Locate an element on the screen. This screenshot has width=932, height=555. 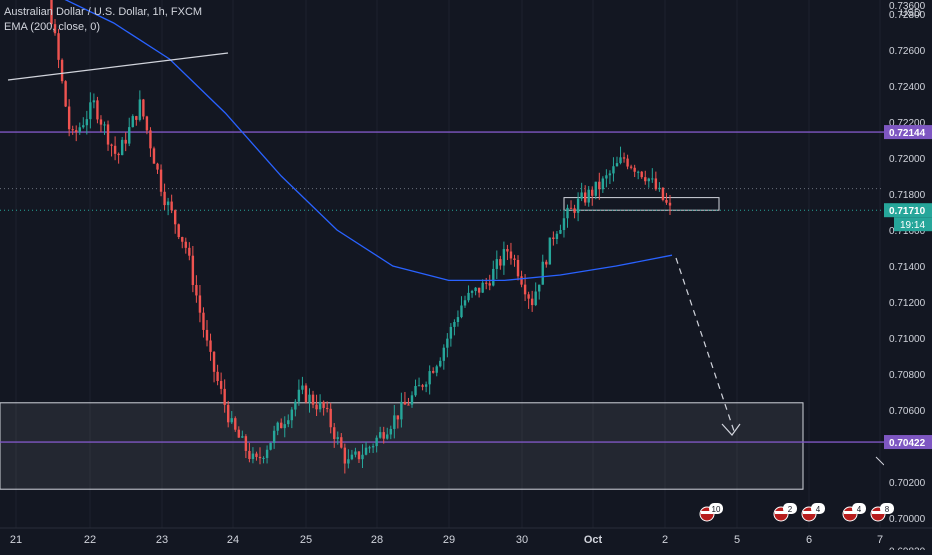
currency-label: USD is located at coordinates (910, 13).